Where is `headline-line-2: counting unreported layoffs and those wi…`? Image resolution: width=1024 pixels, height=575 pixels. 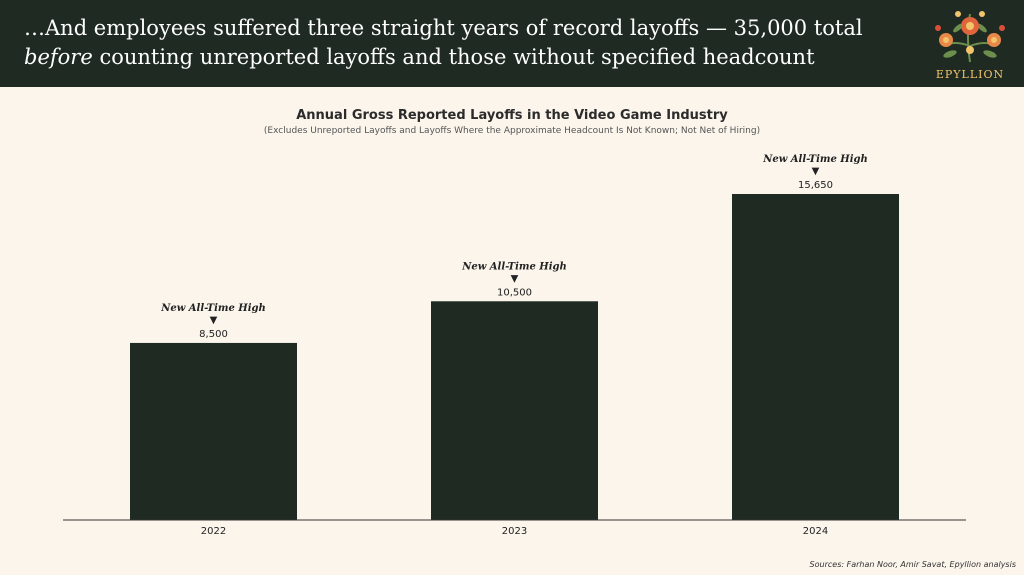 headline-line-2: counting unreported layoffs and those wi… is located at coordinates (453, 57).